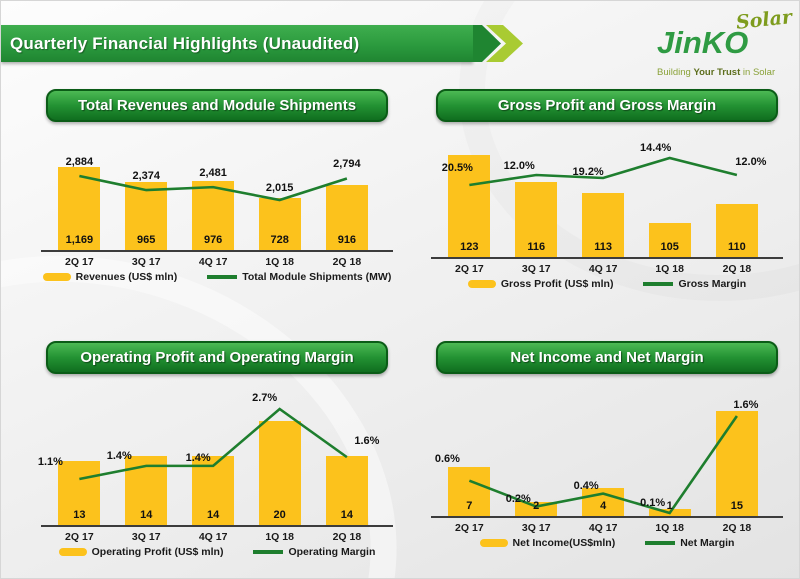 Image resolution: width=800 pixels, height=579 pixels. I want to click on line-value-label: 1.6%, so click(367, 441).